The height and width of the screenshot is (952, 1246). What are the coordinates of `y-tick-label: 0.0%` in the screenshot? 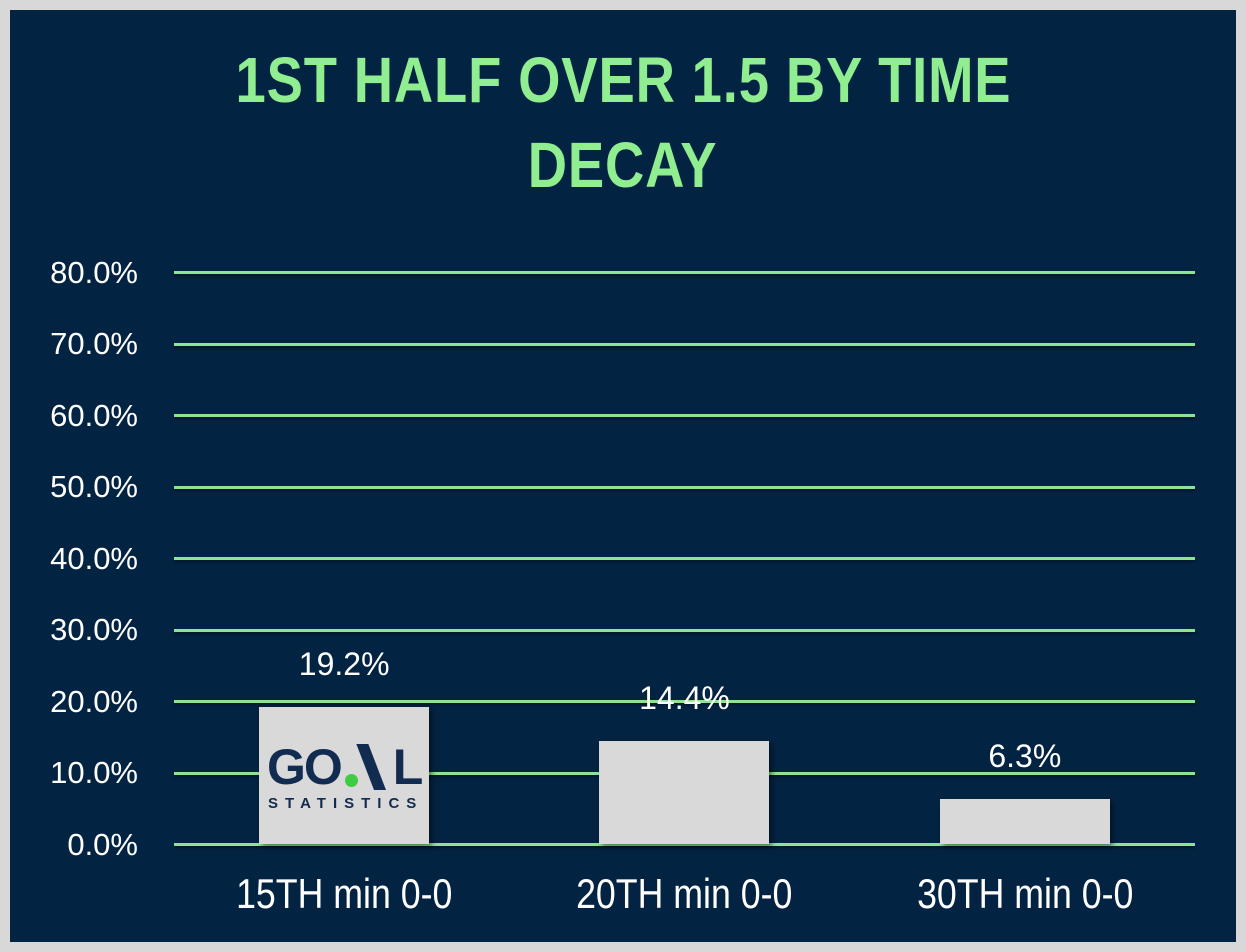 It's located at (102, 844).